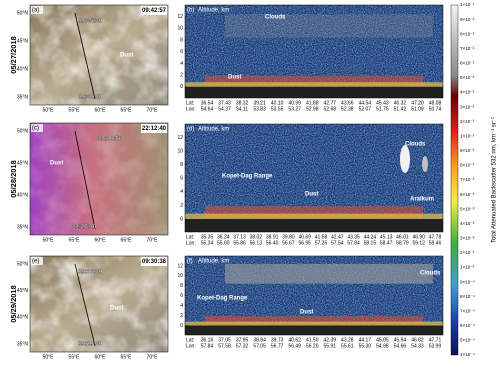 This screenshot has width=500, height=370. I want to click on lon-value: 53.55, so click(277, 109).